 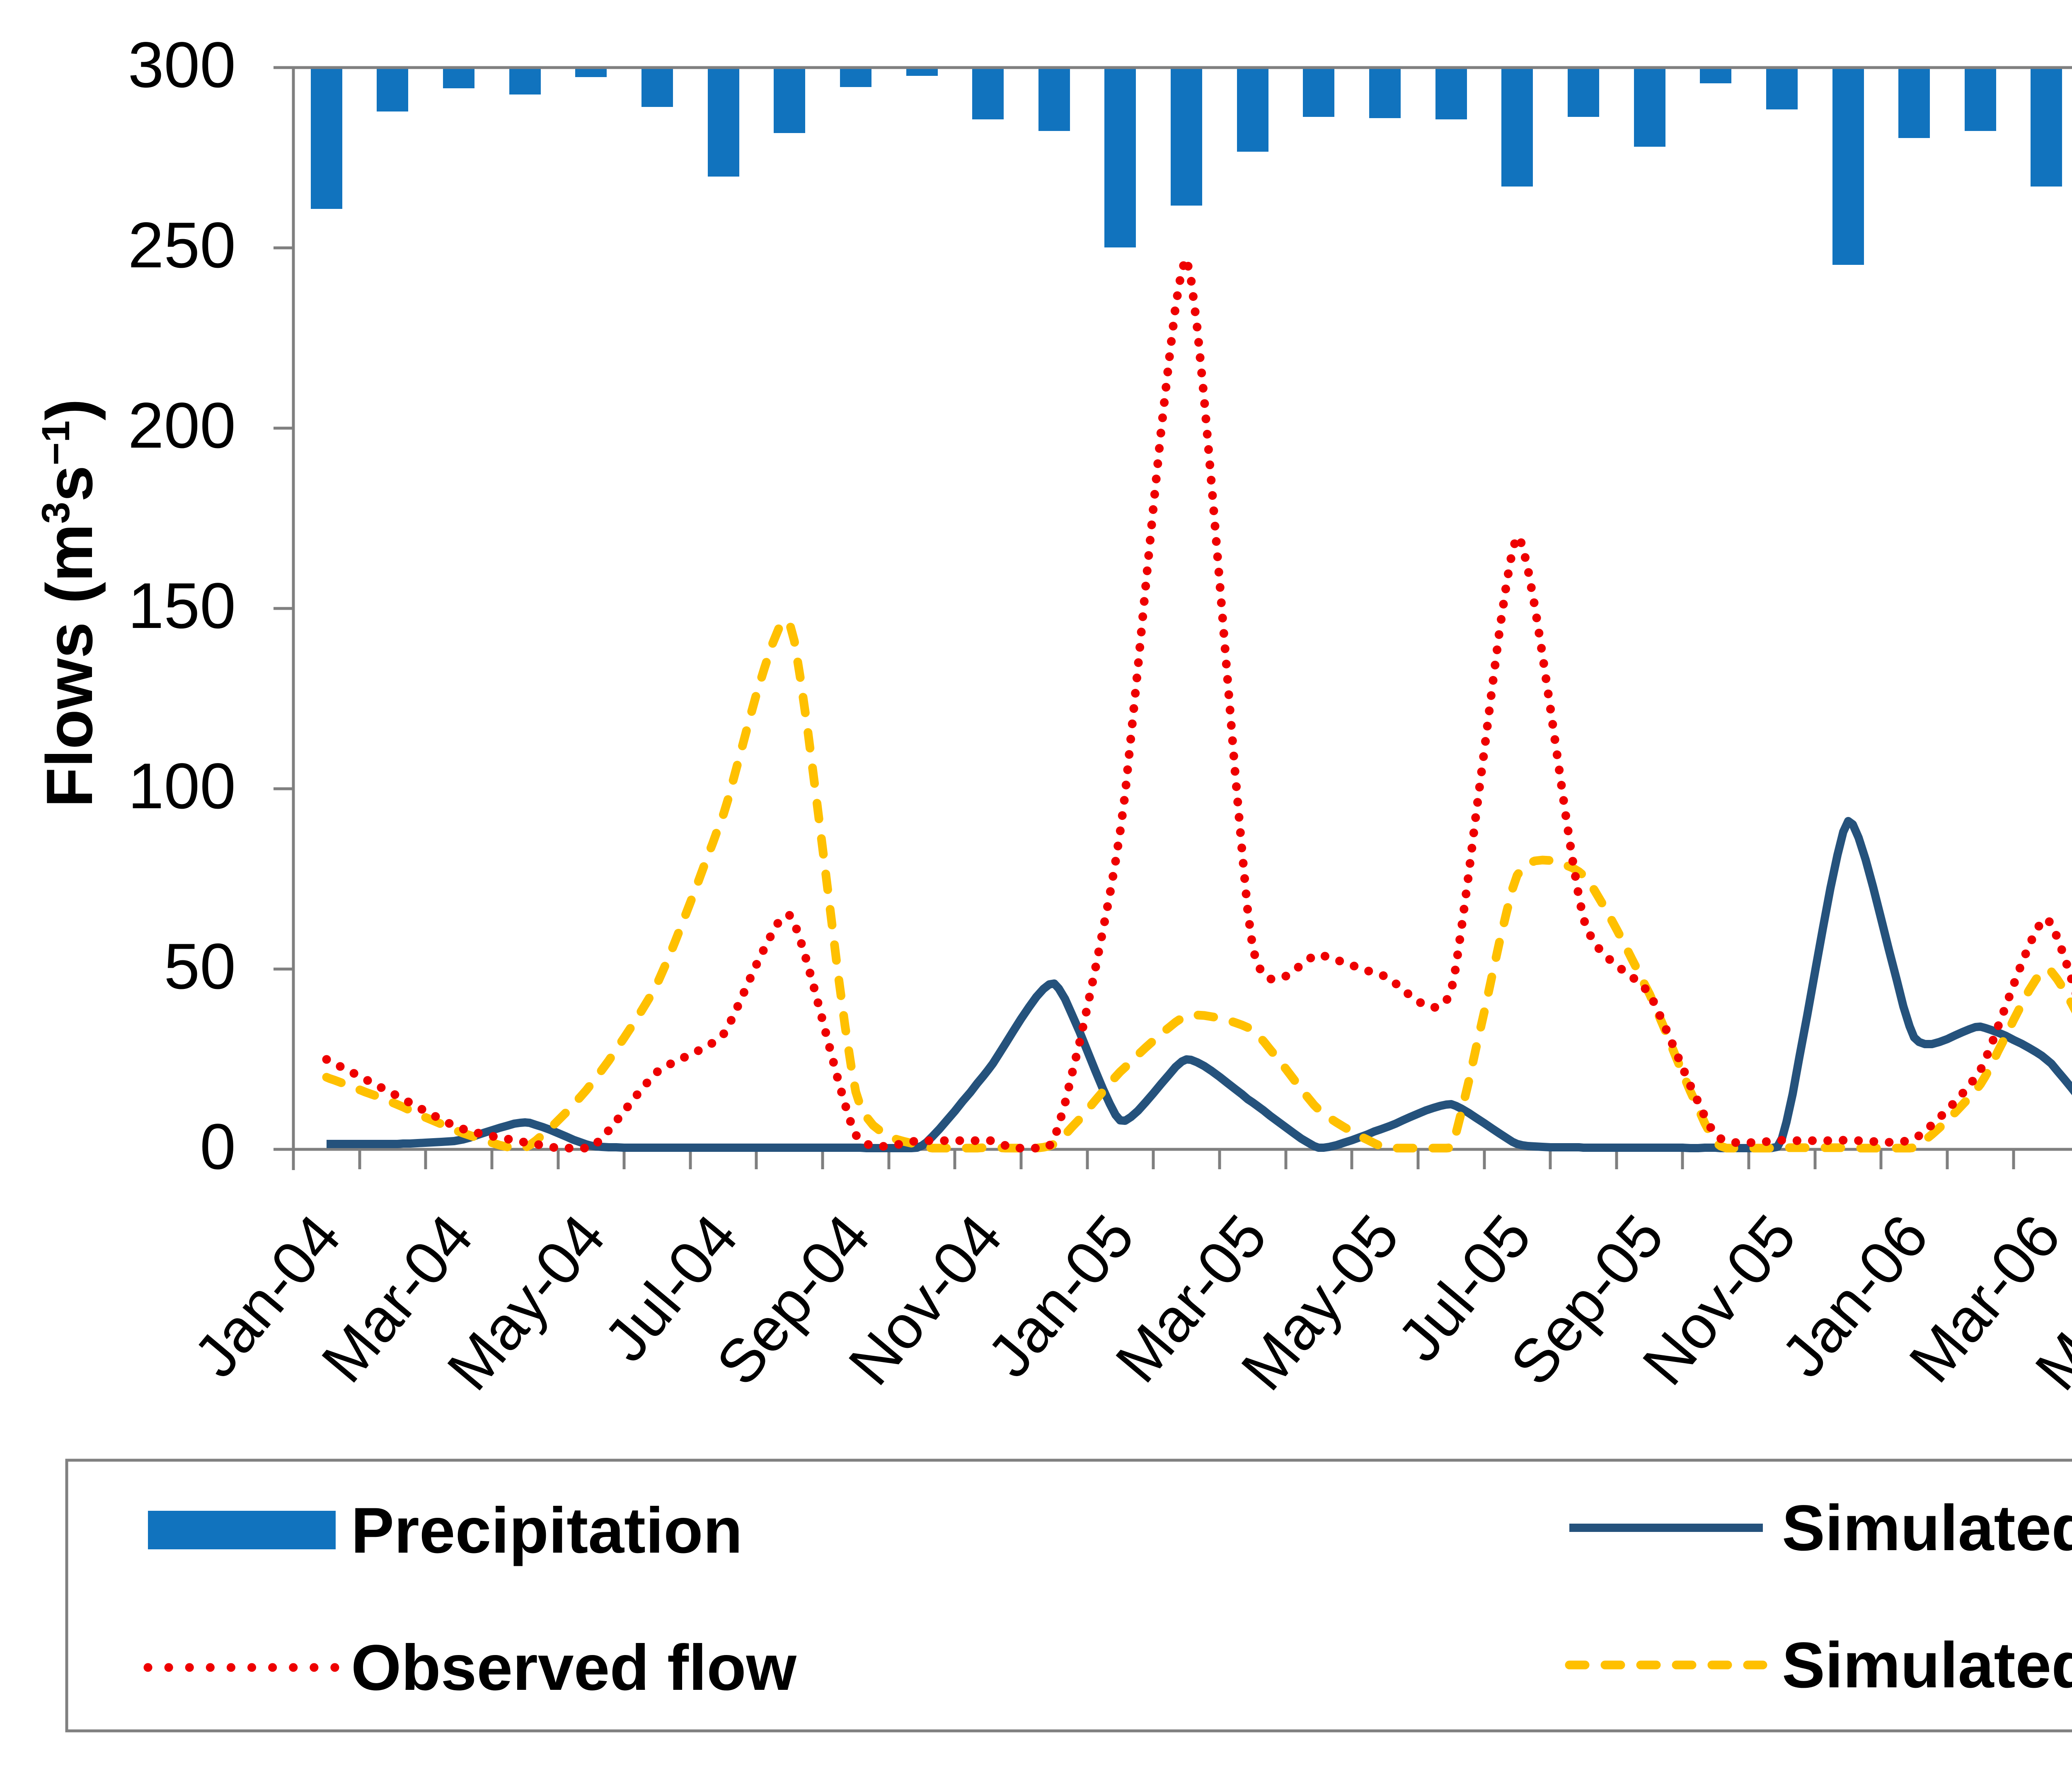 I want to click on svg-text: 0, so click(x=218, y=1147).